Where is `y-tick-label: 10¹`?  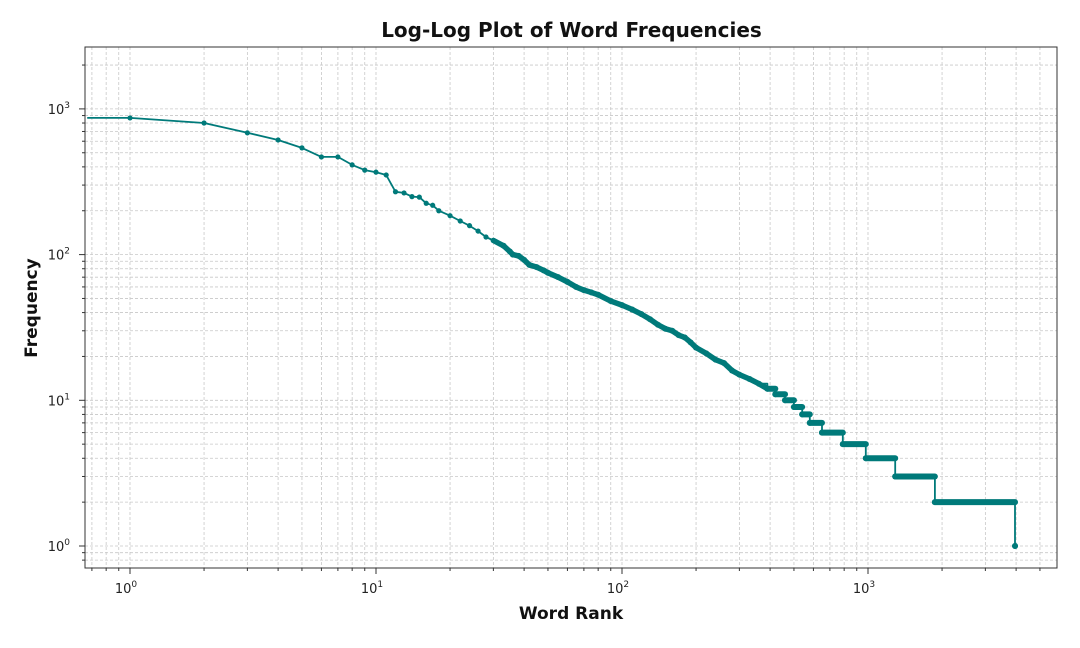
y-tick-label: 10¹ is located at coordinates (59, 400).